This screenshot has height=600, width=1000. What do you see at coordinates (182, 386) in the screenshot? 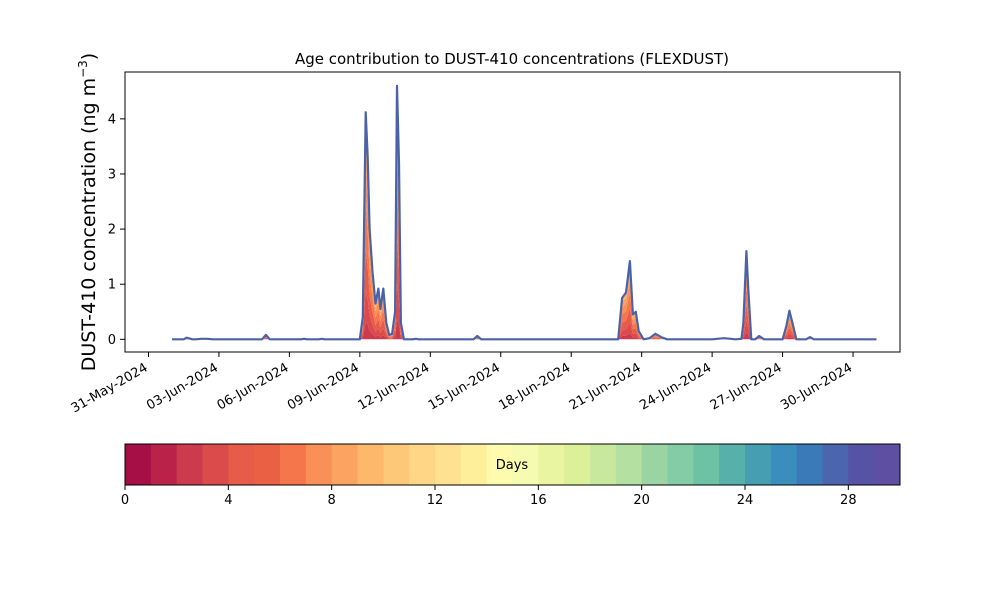
I see `x-tick-label: 03-Jun-2024` at bounding box center [182, 386].